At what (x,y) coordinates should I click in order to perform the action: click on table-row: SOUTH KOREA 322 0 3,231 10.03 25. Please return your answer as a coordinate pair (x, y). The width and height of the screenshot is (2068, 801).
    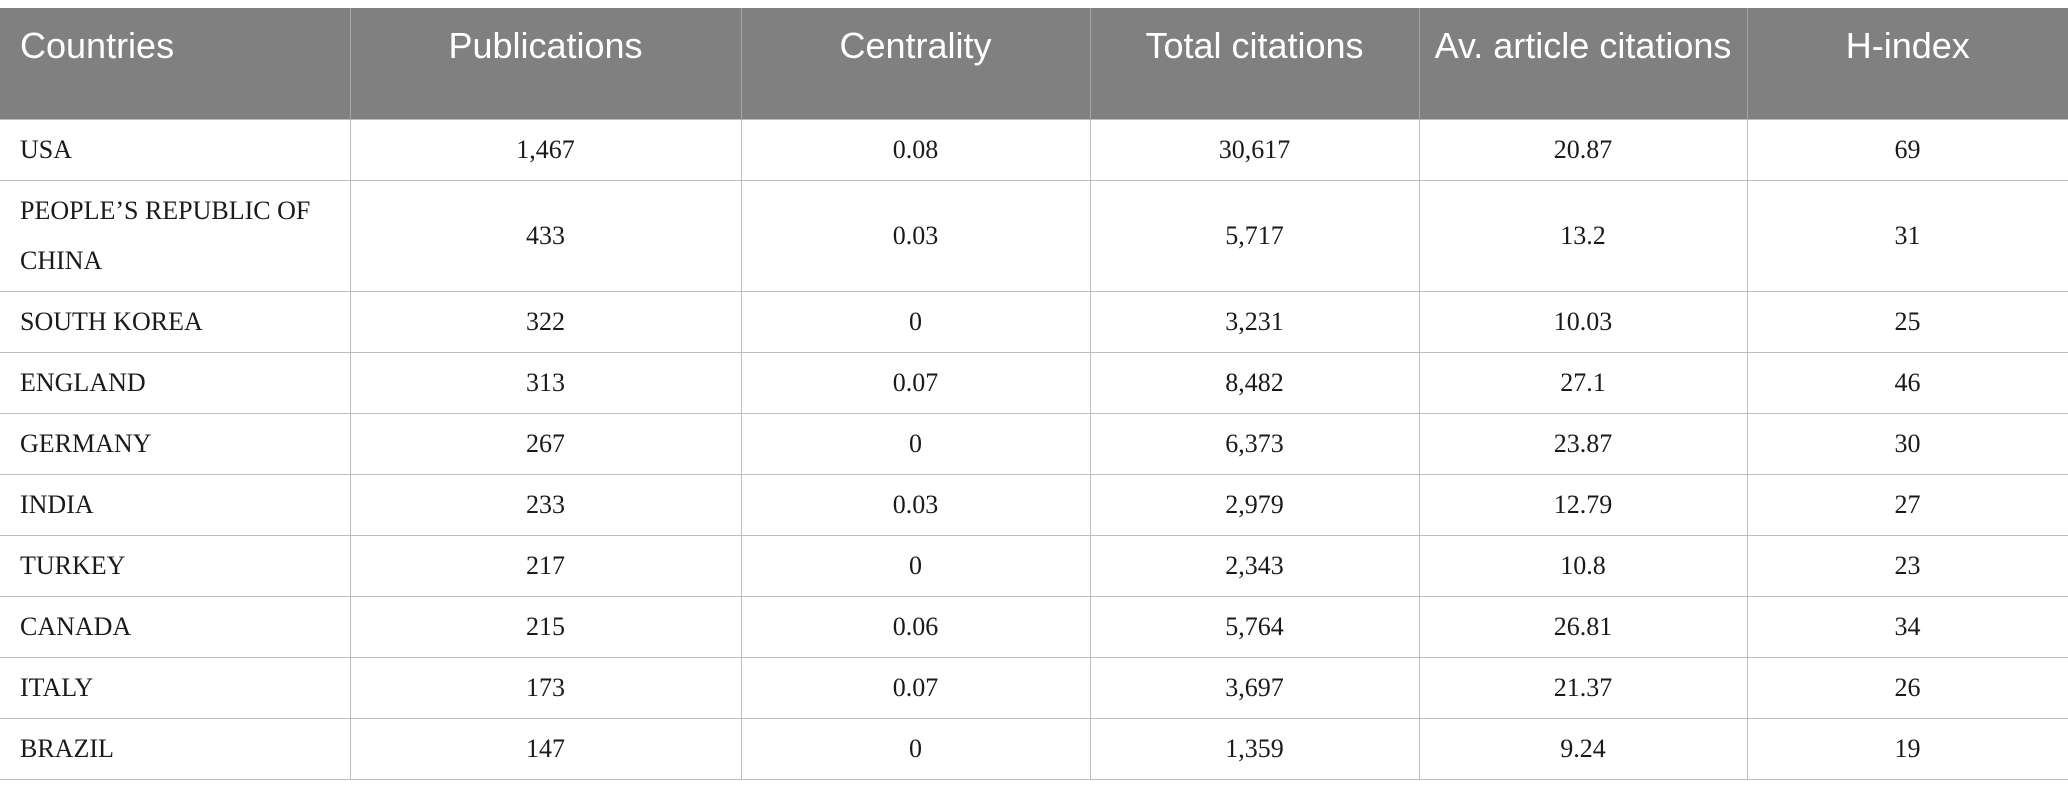
    Looking at the image, I should click on (1034, 321).